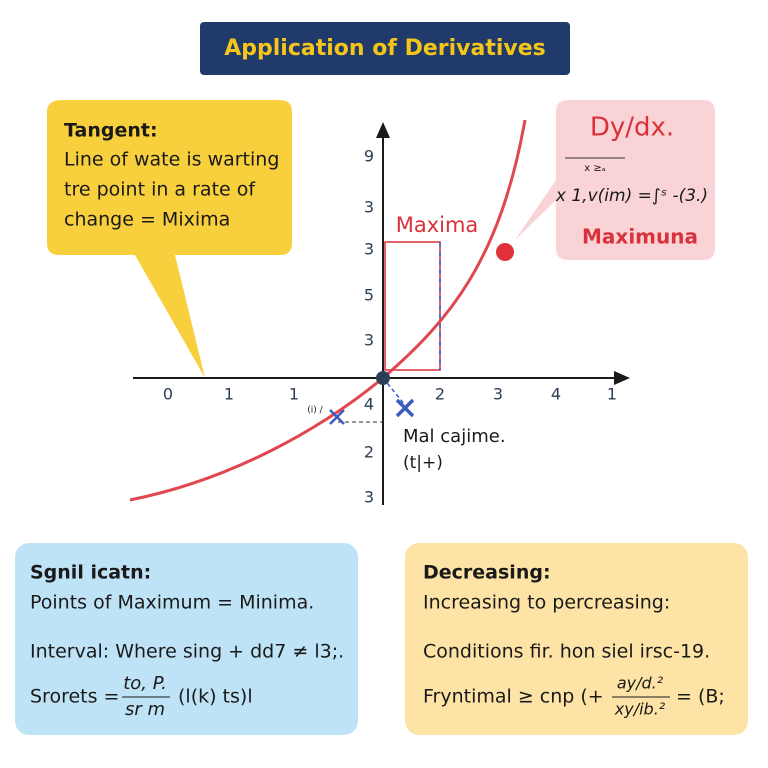 Image resolution: width=768 pixels, height=768 pixels. What do you see at coordinates (215, 697) in the screenshot?
I see `card-formula: (l(k) ts)l` at bounding box center [215, 697].